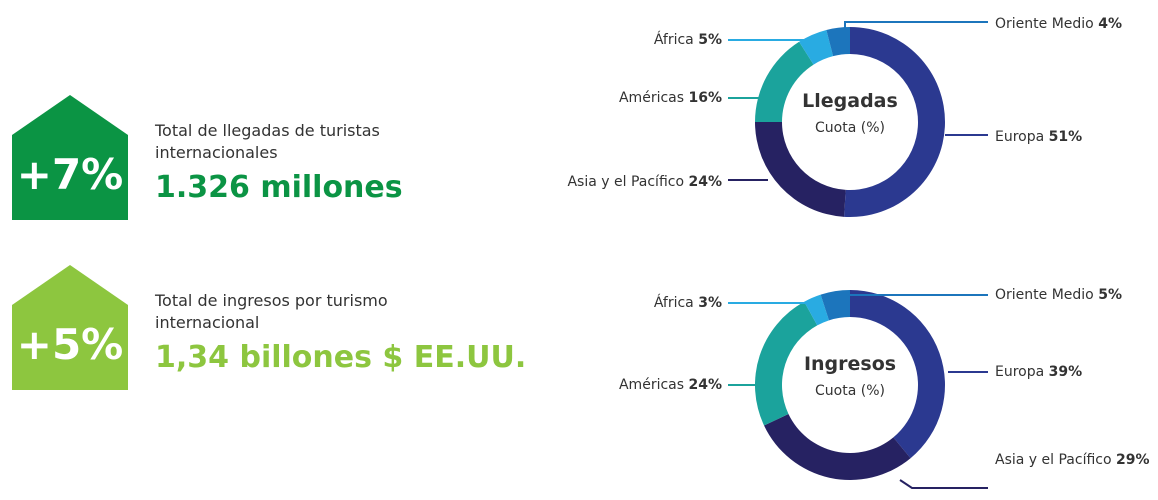  I want to click on segment-label: África 5%, so click(688, 40).